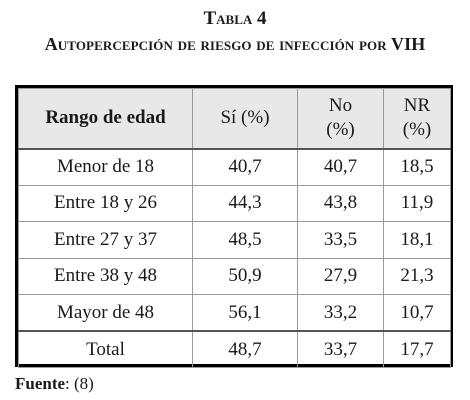  Describe the element at coordinates (245, 240) in the screenshot. I see `cell-si: 48,5` at that location.